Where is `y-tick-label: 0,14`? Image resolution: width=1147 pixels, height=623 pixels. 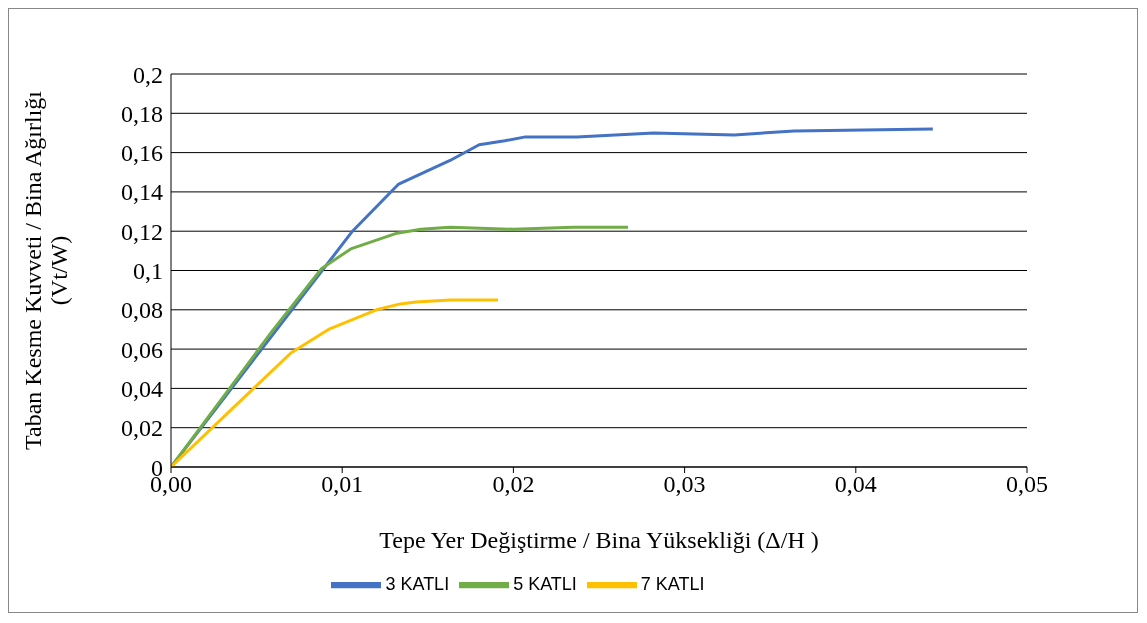 y-tick-label: 0,14 is located at coordinates (142, 192).